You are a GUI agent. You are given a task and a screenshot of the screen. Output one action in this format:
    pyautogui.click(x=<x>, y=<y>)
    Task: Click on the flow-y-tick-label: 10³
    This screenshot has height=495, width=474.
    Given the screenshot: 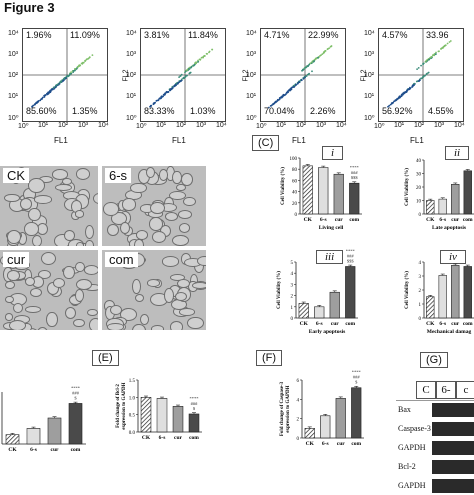 What is the action you would take?
    pyautogui.click(x=13, y=54)
    